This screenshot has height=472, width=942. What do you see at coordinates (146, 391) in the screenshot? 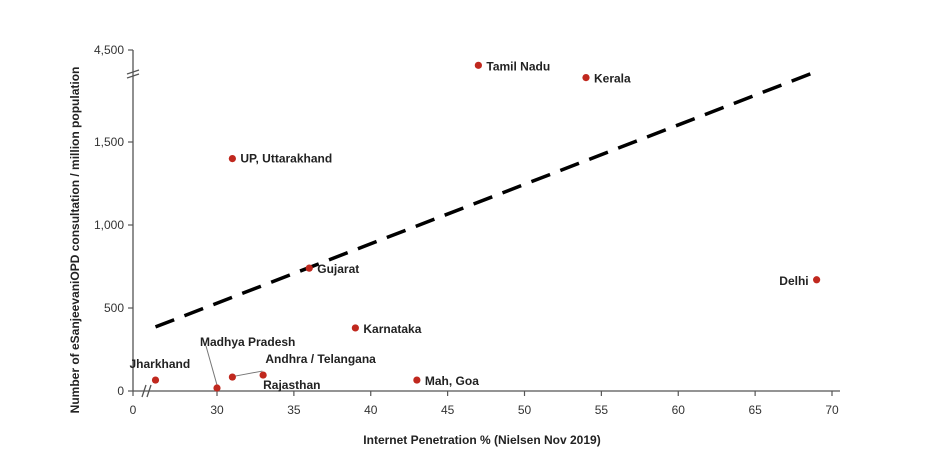
I see `x-axis-break-mark` at bounding box center [146, 391].